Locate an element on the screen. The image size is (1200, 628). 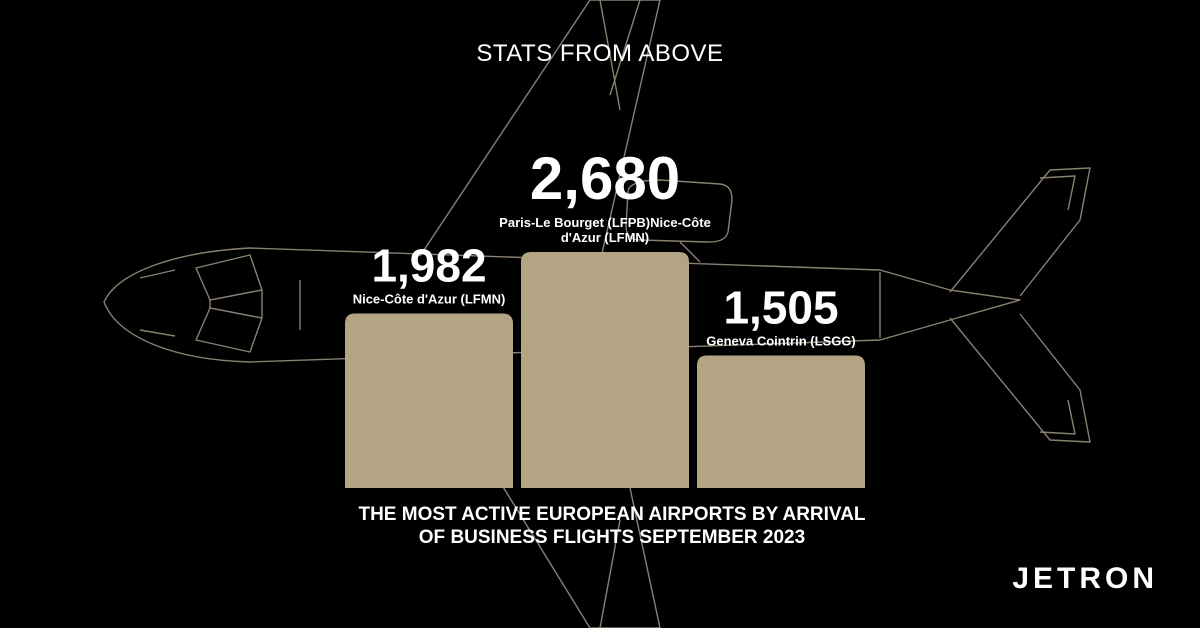
bar-category-label: Geneva Cointrin (LSGG) is located at coordinates (781, 340).